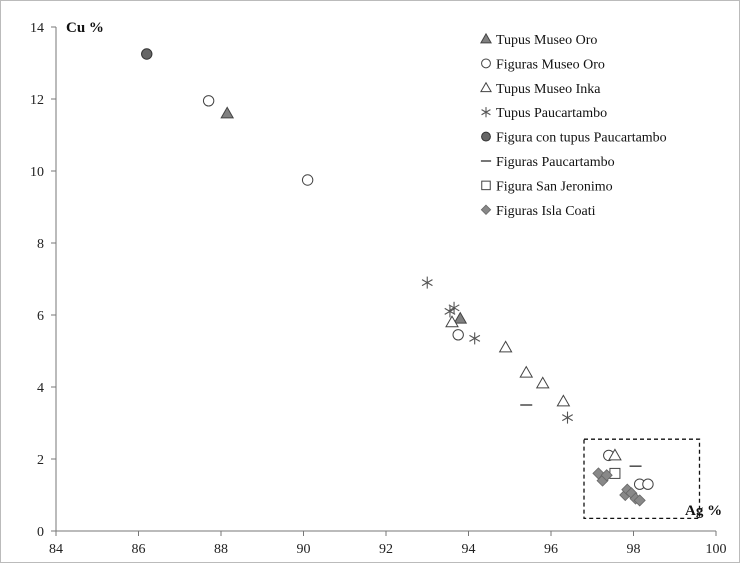  I want to click on legend-entry: Tupus Museo Inka, so click(548, 89).